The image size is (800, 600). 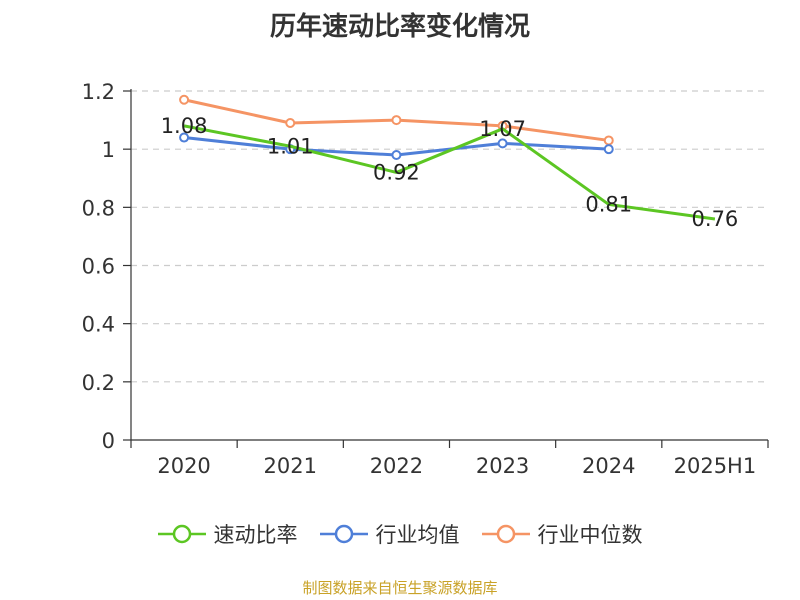 What do you see at coordinates (98, 325) in the screenshot?
I see `y-tick-label: 0.4` at bounding box center [98, 325].